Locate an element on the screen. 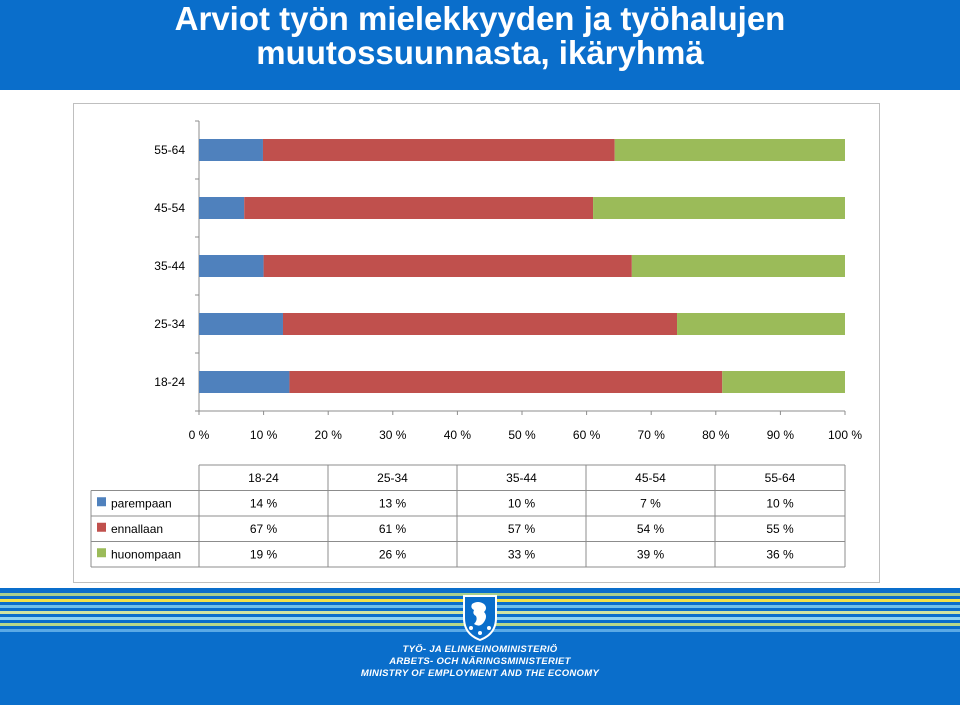 The image size is (960, 705). title-line-1: Arviot työn mielekkyyden ja työhalujen is located at coordinates (480, 18).